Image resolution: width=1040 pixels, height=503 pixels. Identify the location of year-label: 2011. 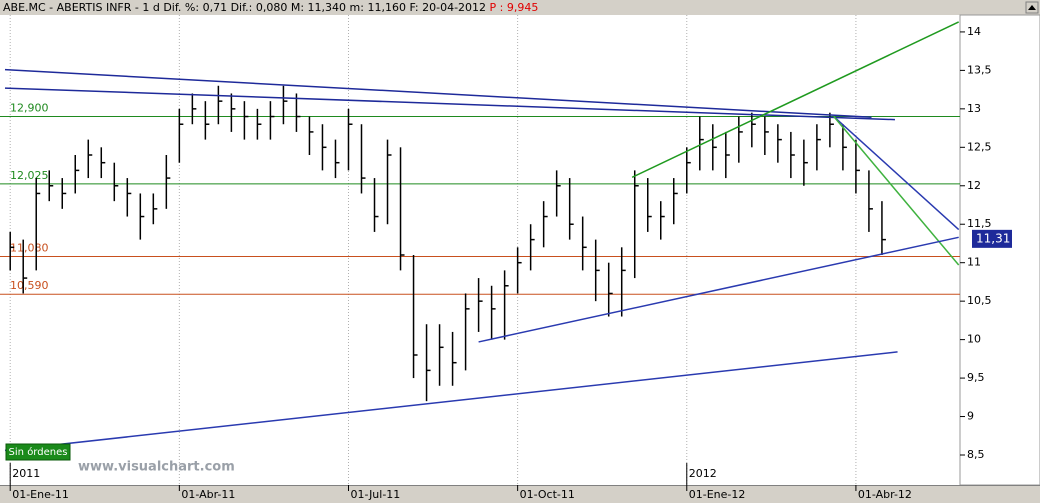
(26, 473).